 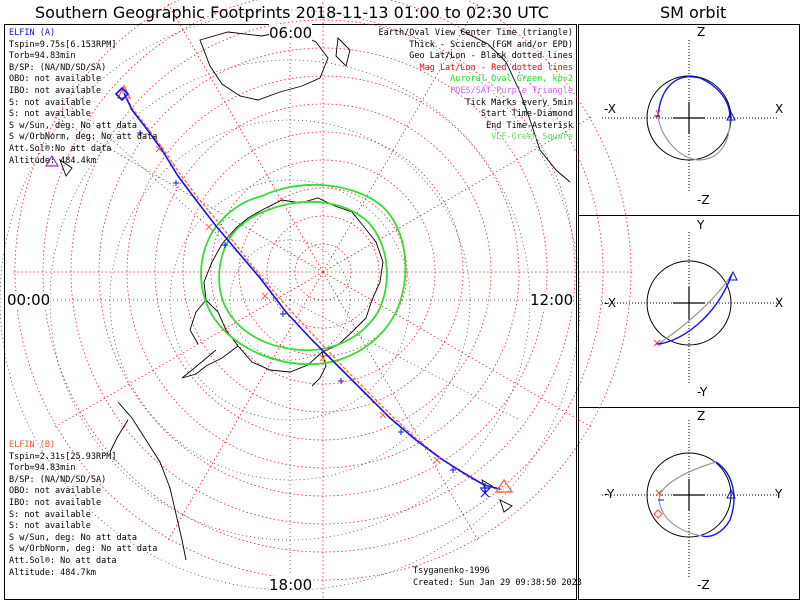 I want to click on created-timestamp: Created: Sun Jan 29 09:38:50 2023, so click(x=497, y=584).